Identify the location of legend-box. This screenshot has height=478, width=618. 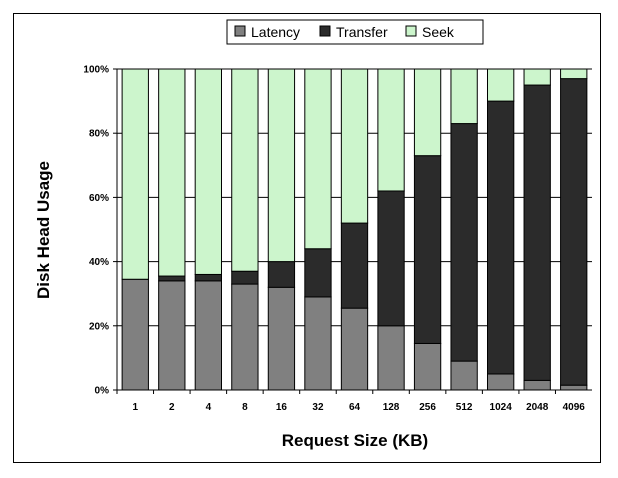
(355, 32).